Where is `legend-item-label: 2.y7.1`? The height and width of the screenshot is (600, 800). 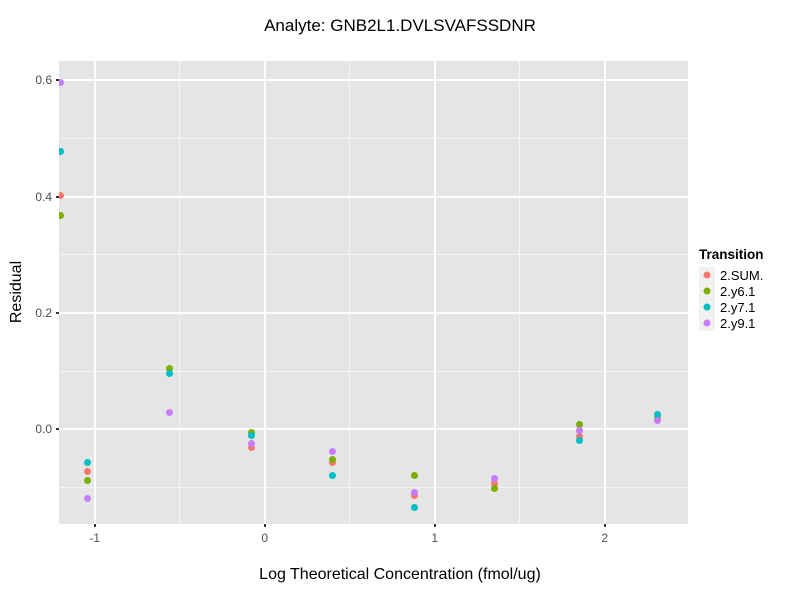 legend-item-label: 2.y7.1 is located at coordinates (738, 307).